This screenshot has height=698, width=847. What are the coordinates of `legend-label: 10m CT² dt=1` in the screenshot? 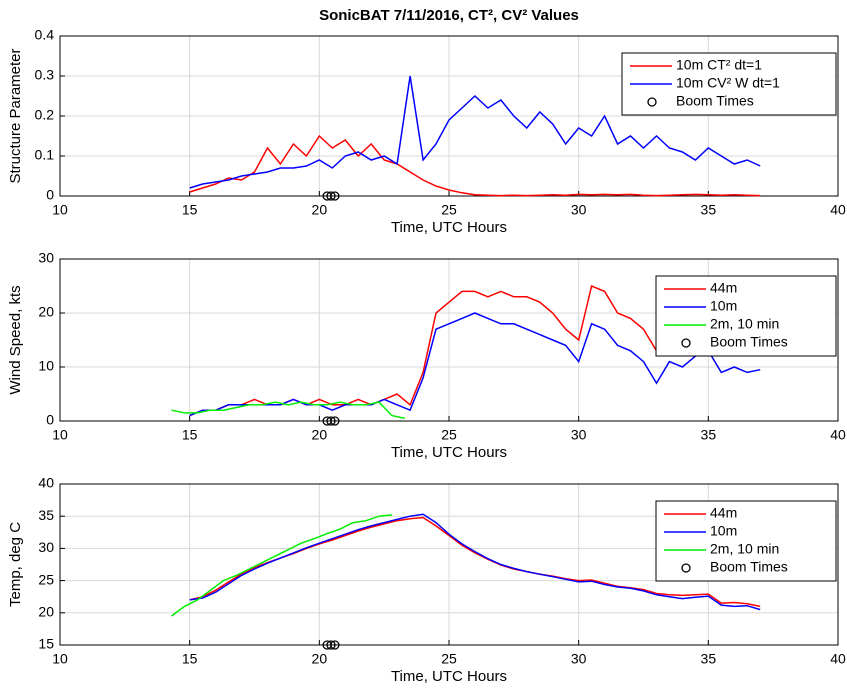 It's located at (719, 65).